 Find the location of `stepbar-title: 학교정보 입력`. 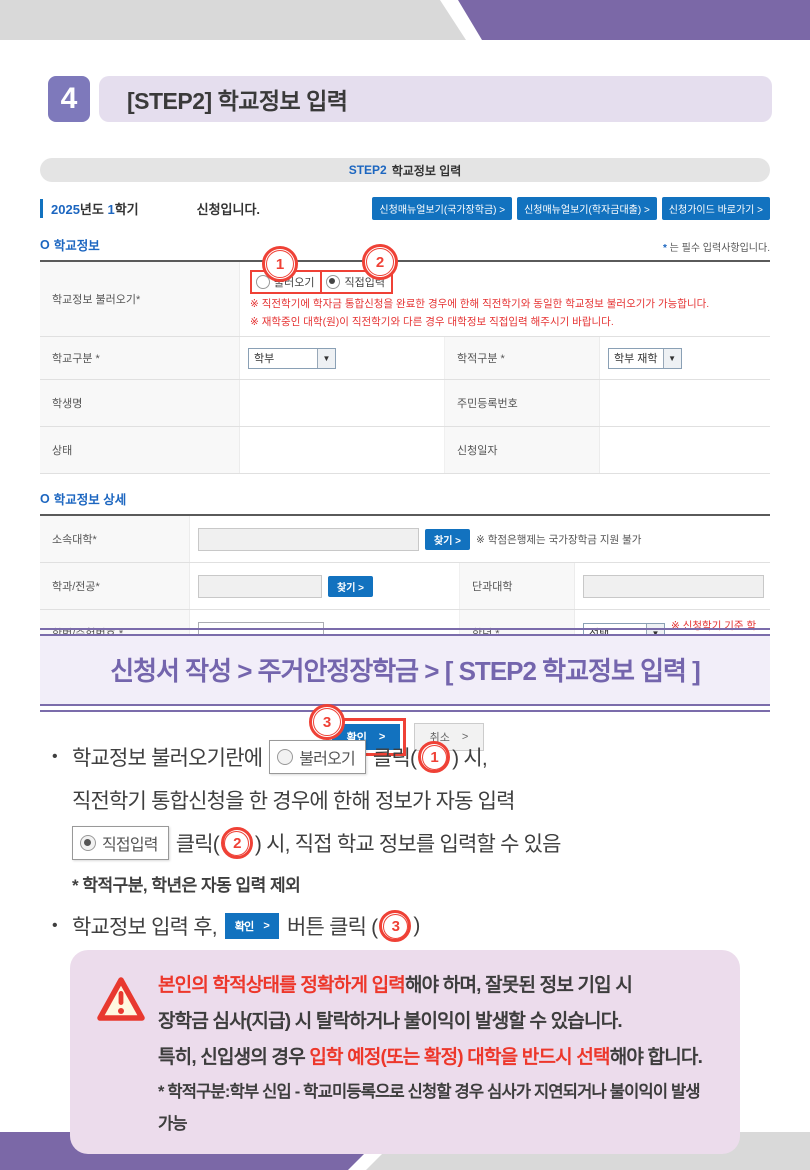

stepbar-title: 학교정보 입력 is located at coordinates (426, 170).